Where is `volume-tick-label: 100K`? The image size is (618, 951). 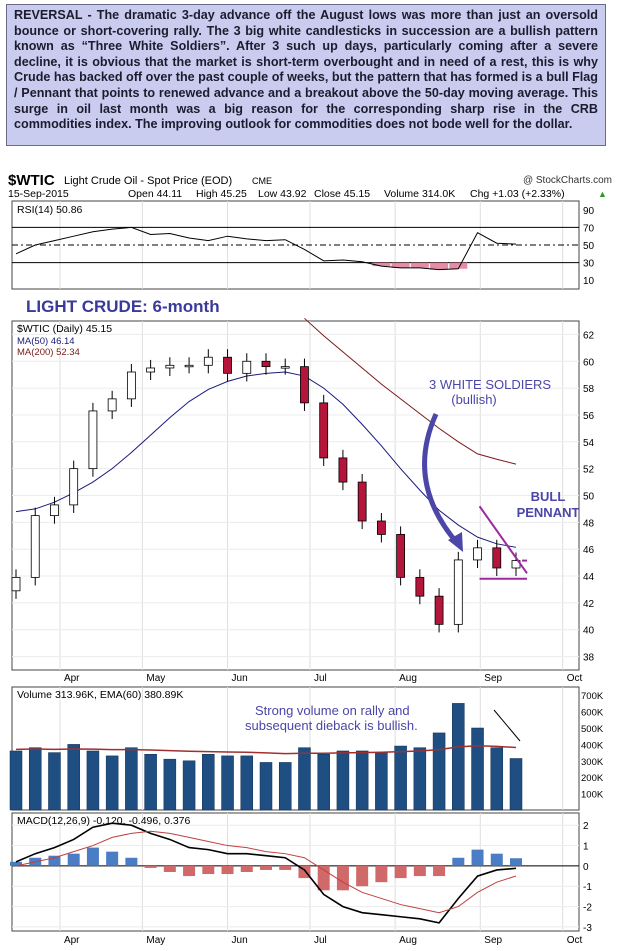 volume-tick-label: 100K is located at coordinates (592, 795).